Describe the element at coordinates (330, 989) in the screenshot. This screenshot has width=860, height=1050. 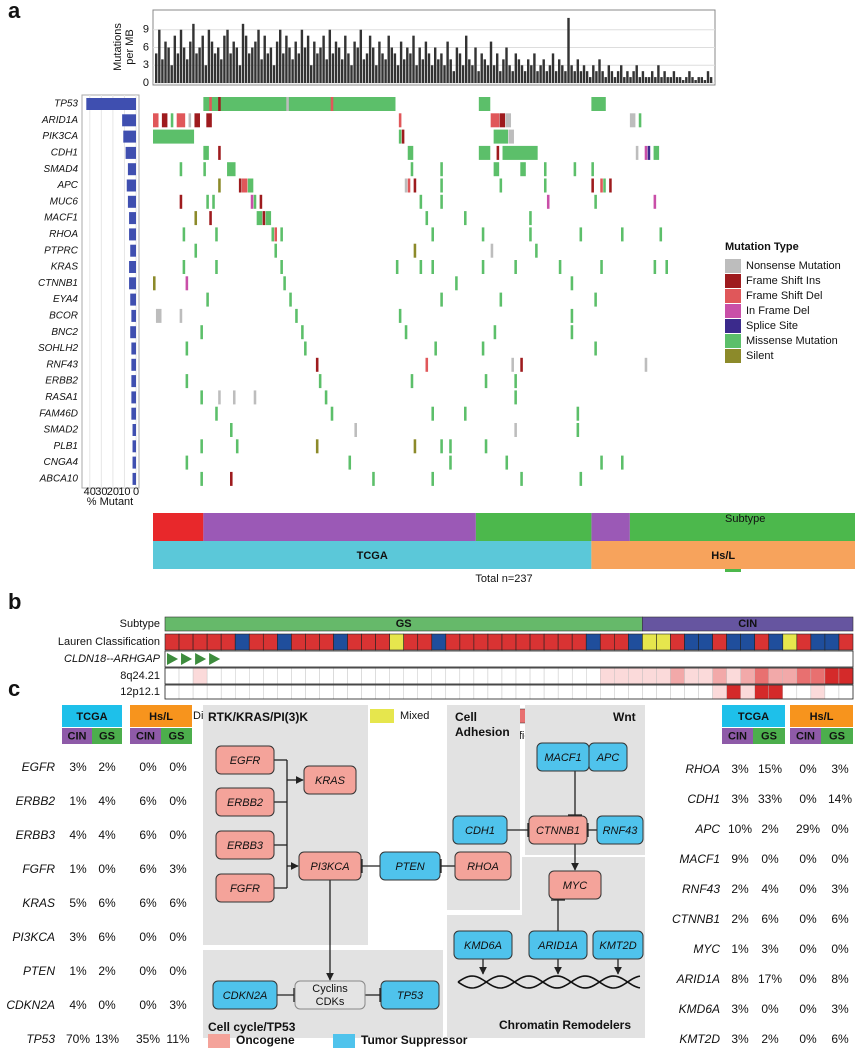
I see `node-label: Cyclins` at that location.